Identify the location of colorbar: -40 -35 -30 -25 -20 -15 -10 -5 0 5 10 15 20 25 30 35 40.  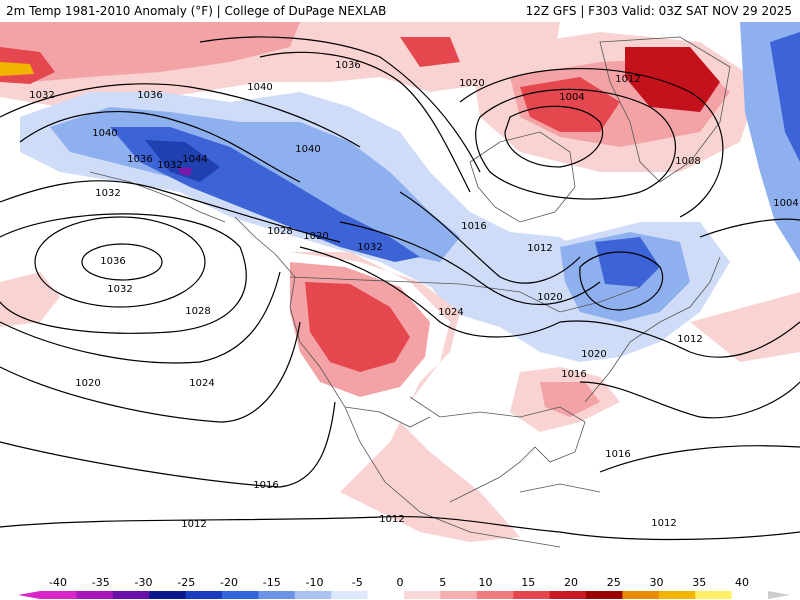
(404, 587).